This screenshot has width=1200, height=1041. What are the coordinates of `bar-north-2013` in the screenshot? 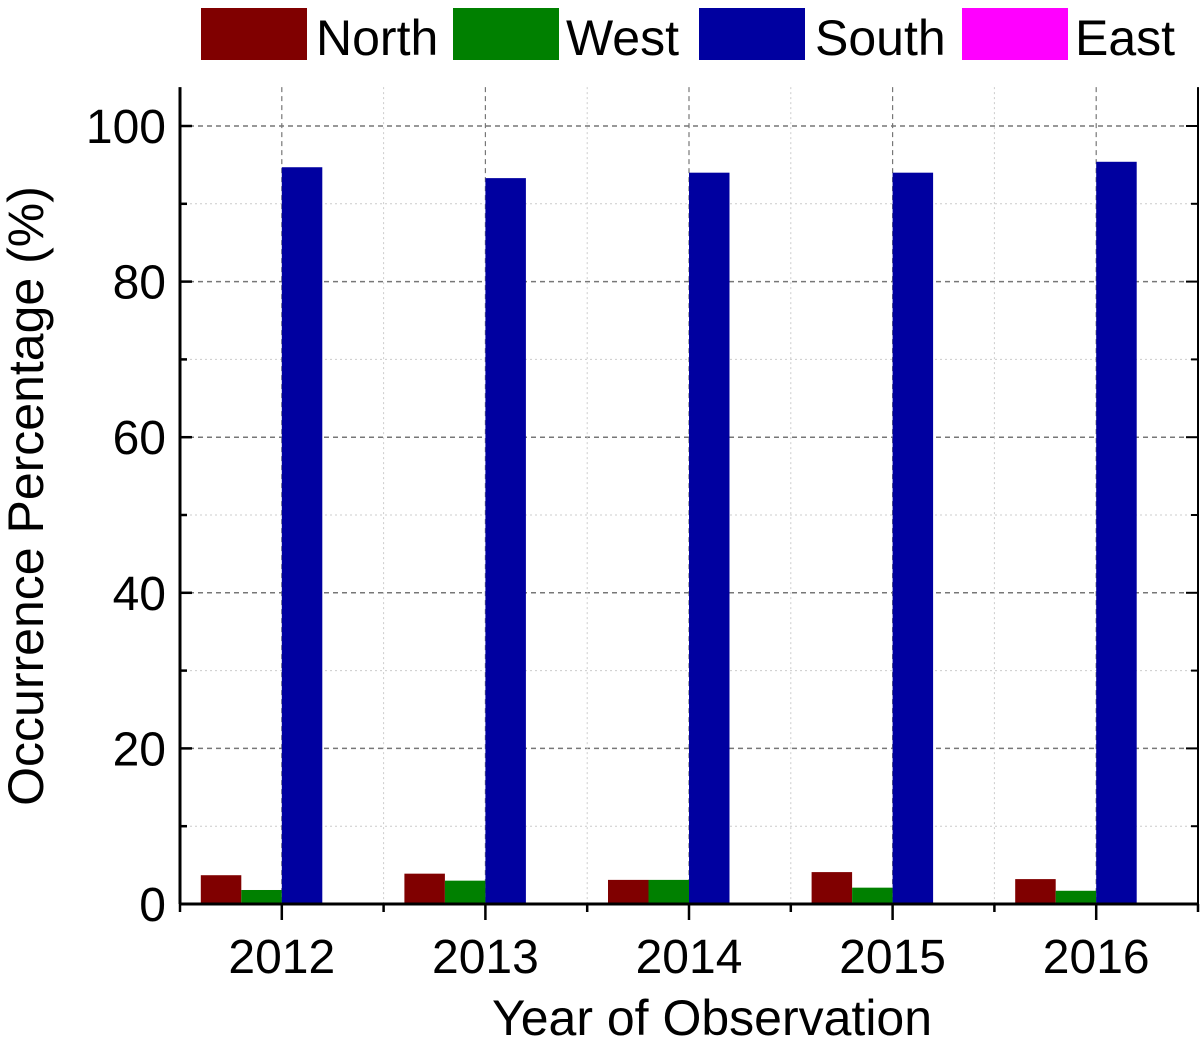 It's located at (424, 888).